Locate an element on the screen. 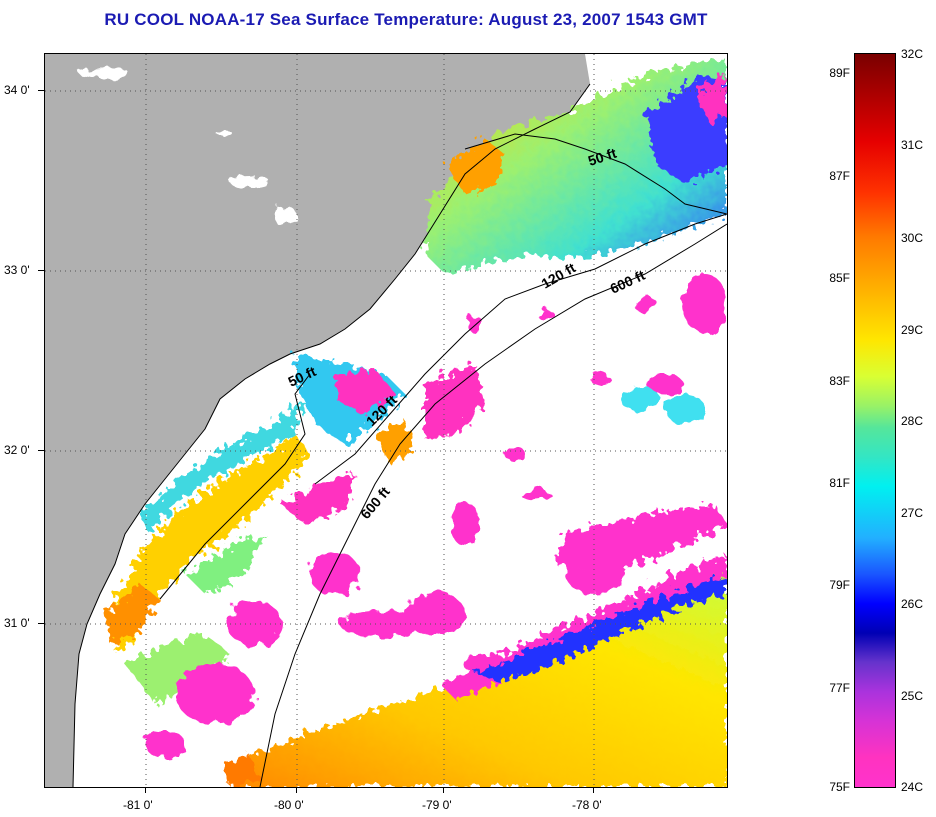 The image size is (936, 817). colorbar-f-label: 83F is located at coordinates (839, 381).